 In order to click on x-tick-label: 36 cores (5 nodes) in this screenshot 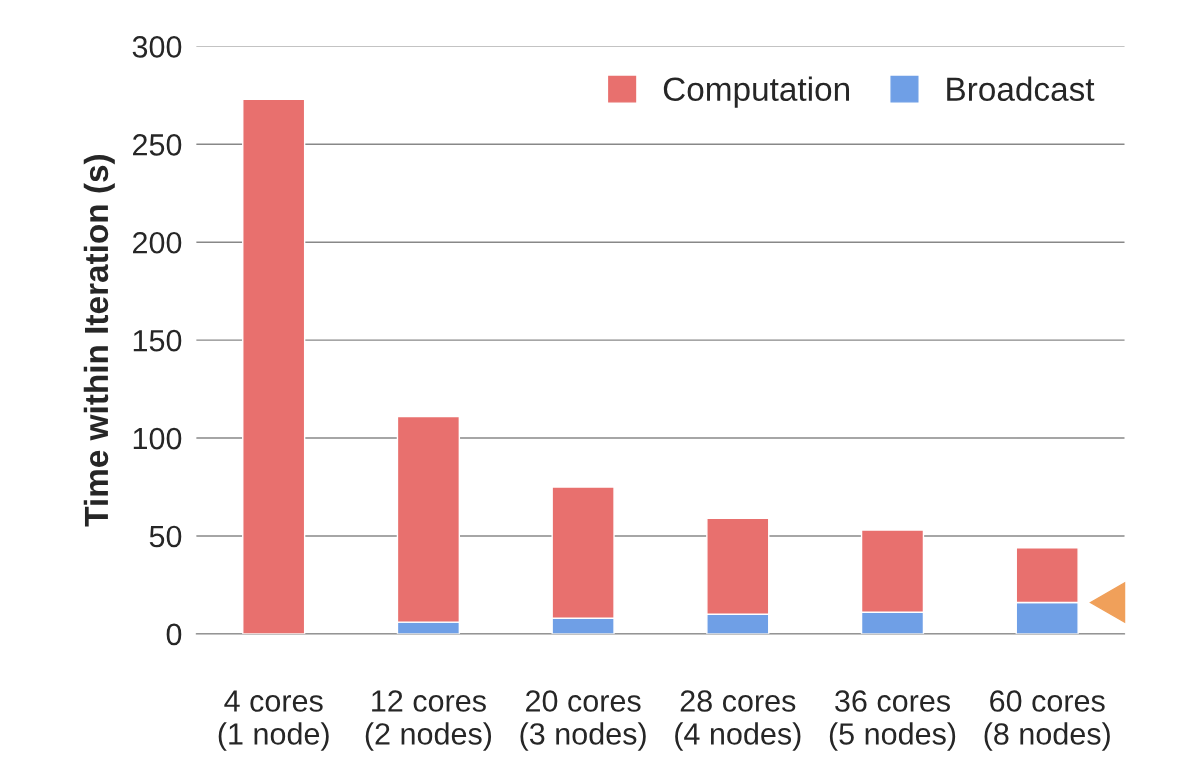, I will do `click(892, 720)`.